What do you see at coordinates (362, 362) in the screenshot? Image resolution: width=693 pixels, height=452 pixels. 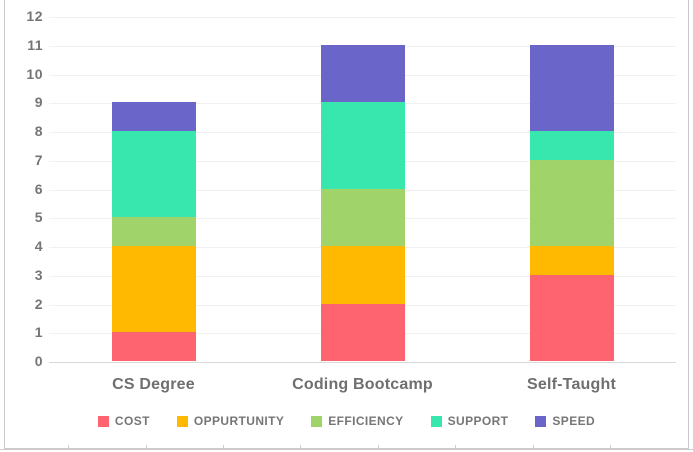 I see `x-axis-line` at bounding box center [362, 362].